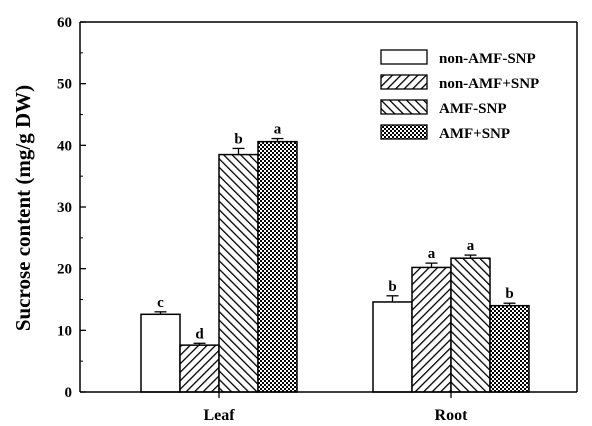 The image size is (592, 426). Describe the element at coordinates (64, 146) in the screenshot. I see `y-tick-label: 40` at that location.